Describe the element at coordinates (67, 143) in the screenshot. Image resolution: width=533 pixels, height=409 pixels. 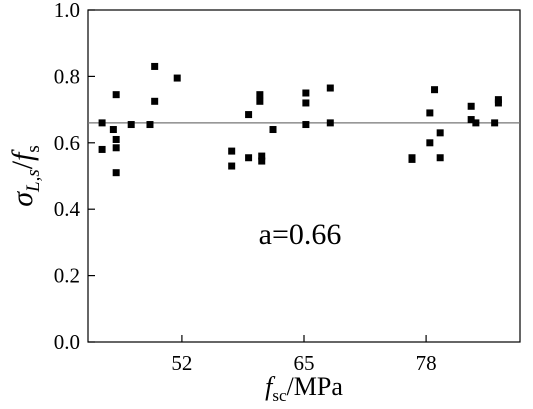
I see `y-tick-label: 0.6` at that location.